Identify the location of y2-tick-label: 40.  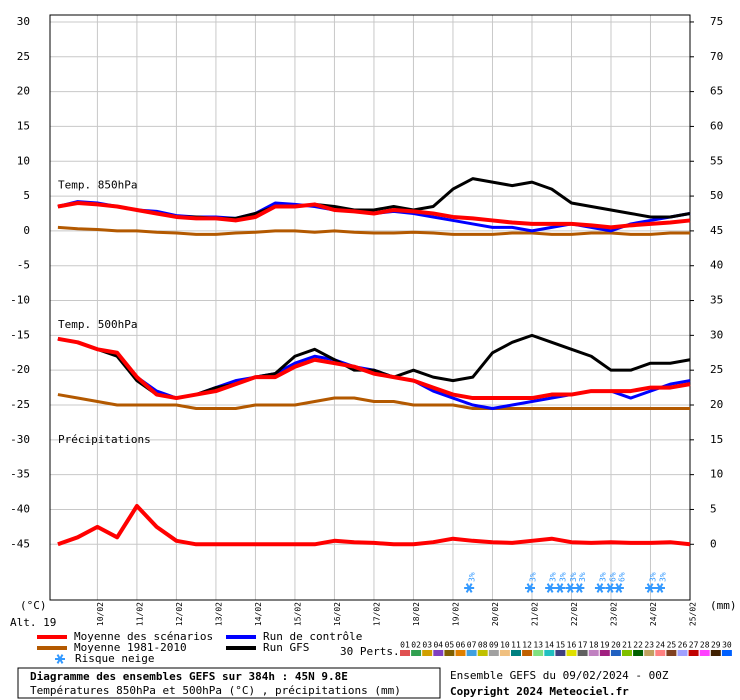
(716, 265).